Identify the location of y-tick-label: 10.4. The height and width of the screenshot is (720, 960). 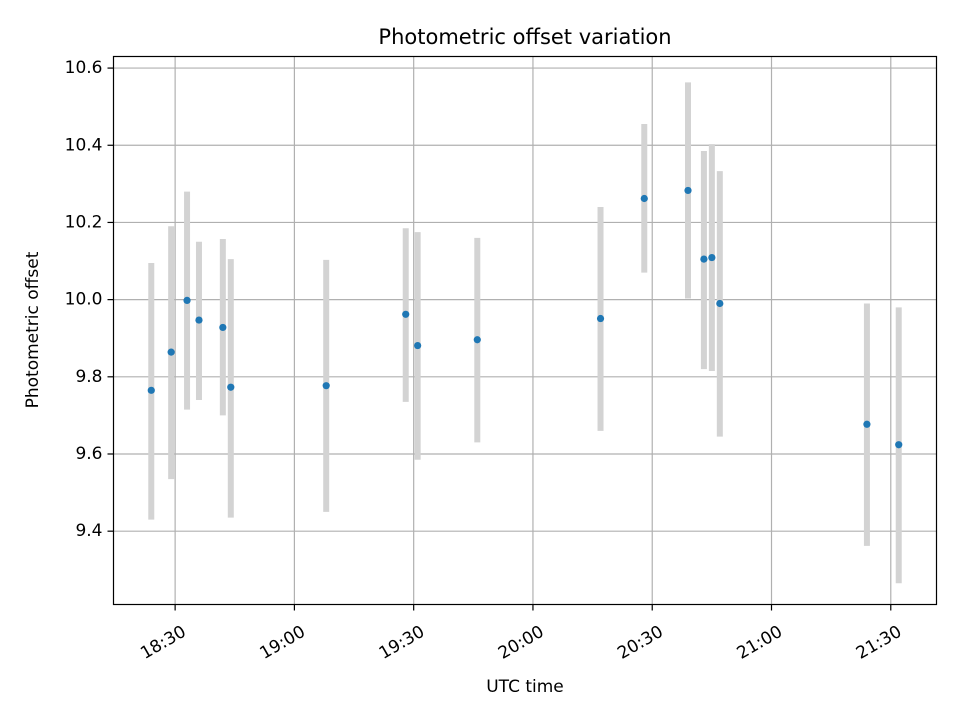
(84, 145).